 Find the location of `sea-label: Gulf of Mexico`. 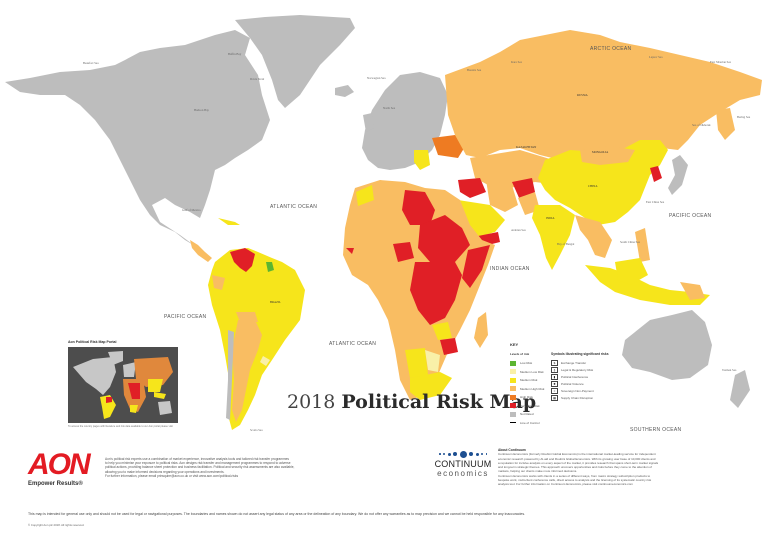

sea-label: Gulf of Mexico is located at coordinates (191, 210).